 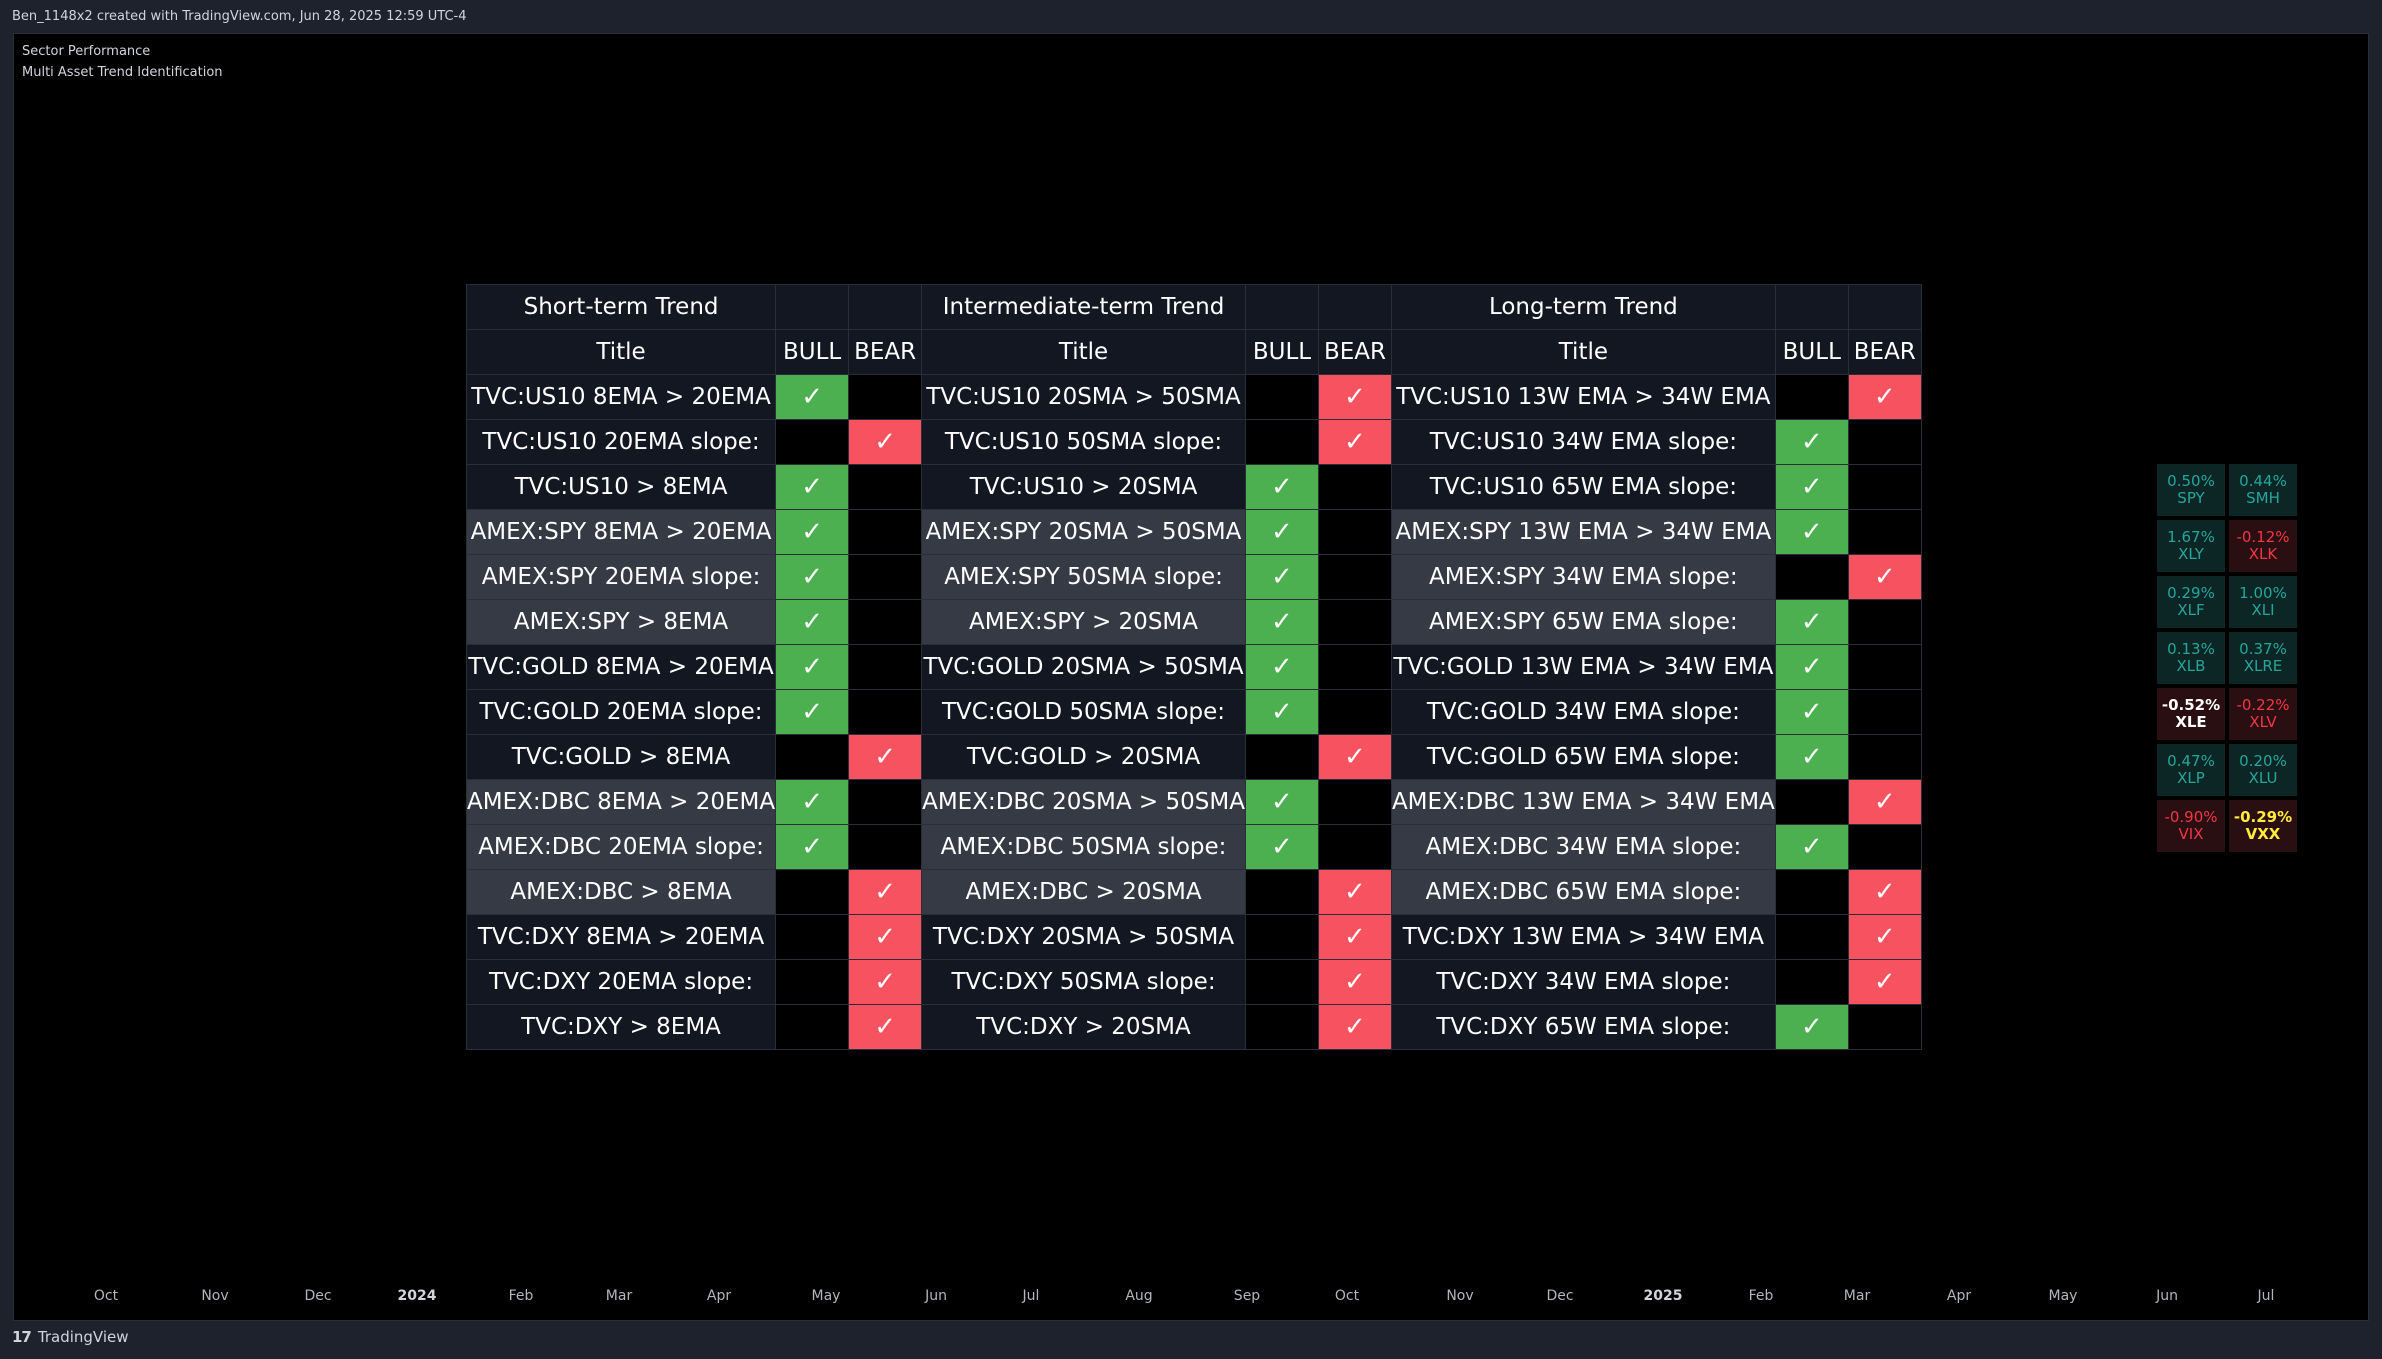 I want to click on trend-condition-title: TVC:DXY 20EMA slope:, so click(x=621, y=982).